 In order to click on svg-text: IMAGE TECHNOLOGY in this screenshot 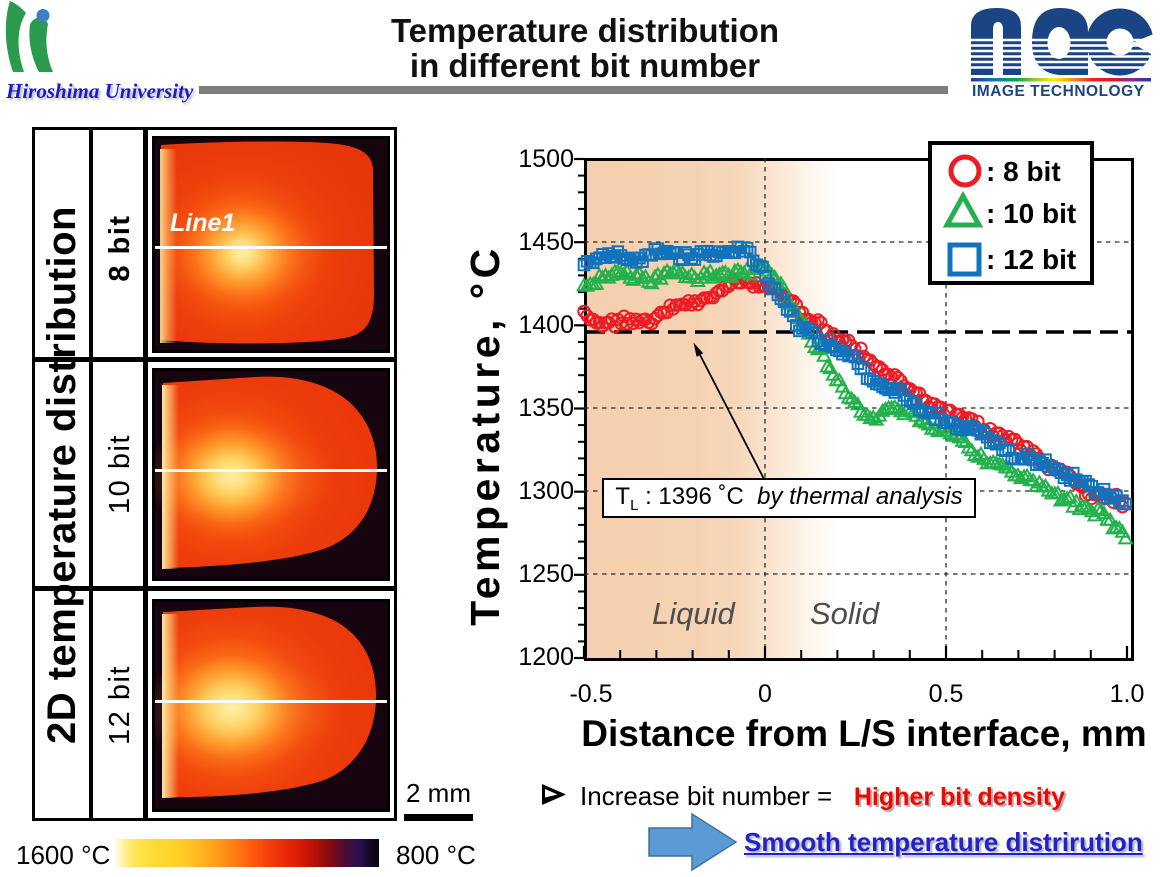, I will do `click(1058, 91)`.